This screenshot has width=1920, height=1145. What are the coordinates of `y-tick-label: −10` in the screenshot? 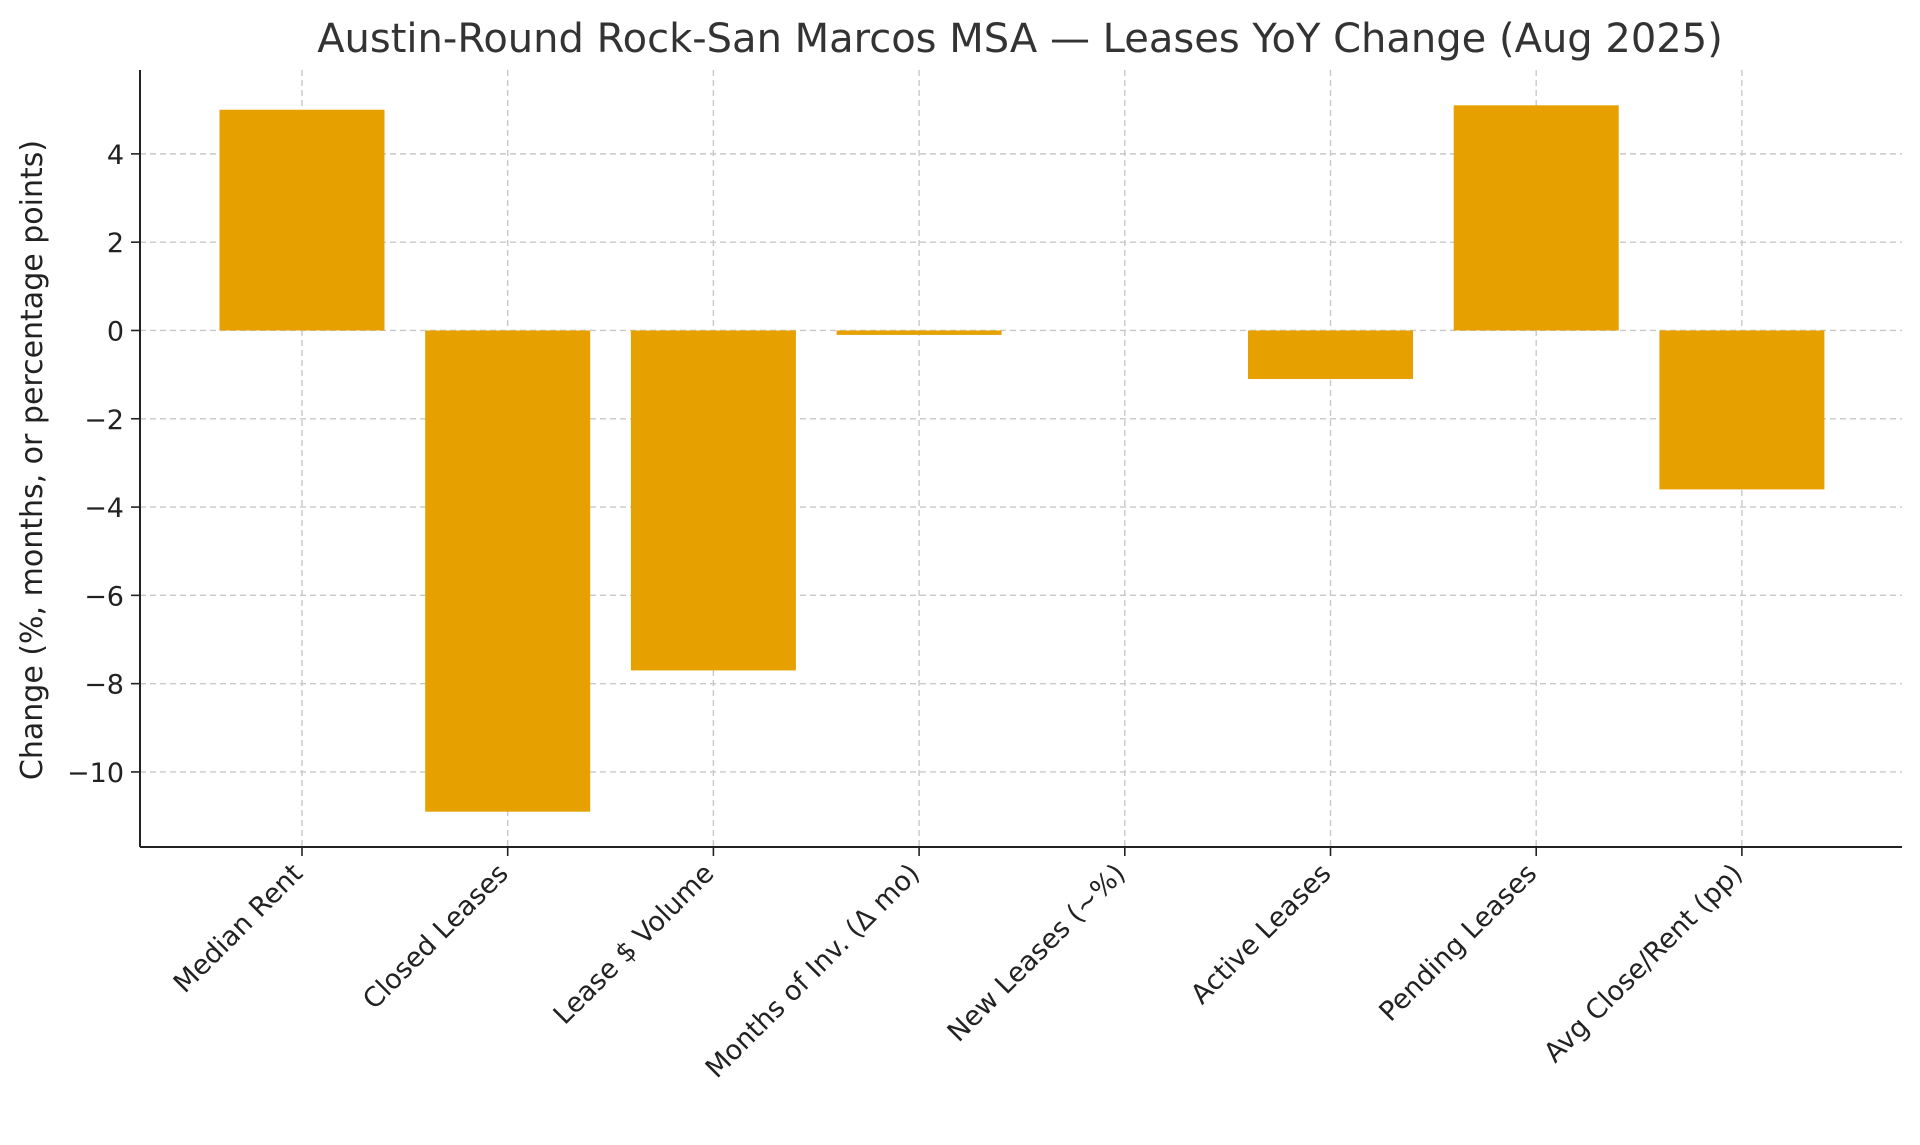 It's located at (95, 773).